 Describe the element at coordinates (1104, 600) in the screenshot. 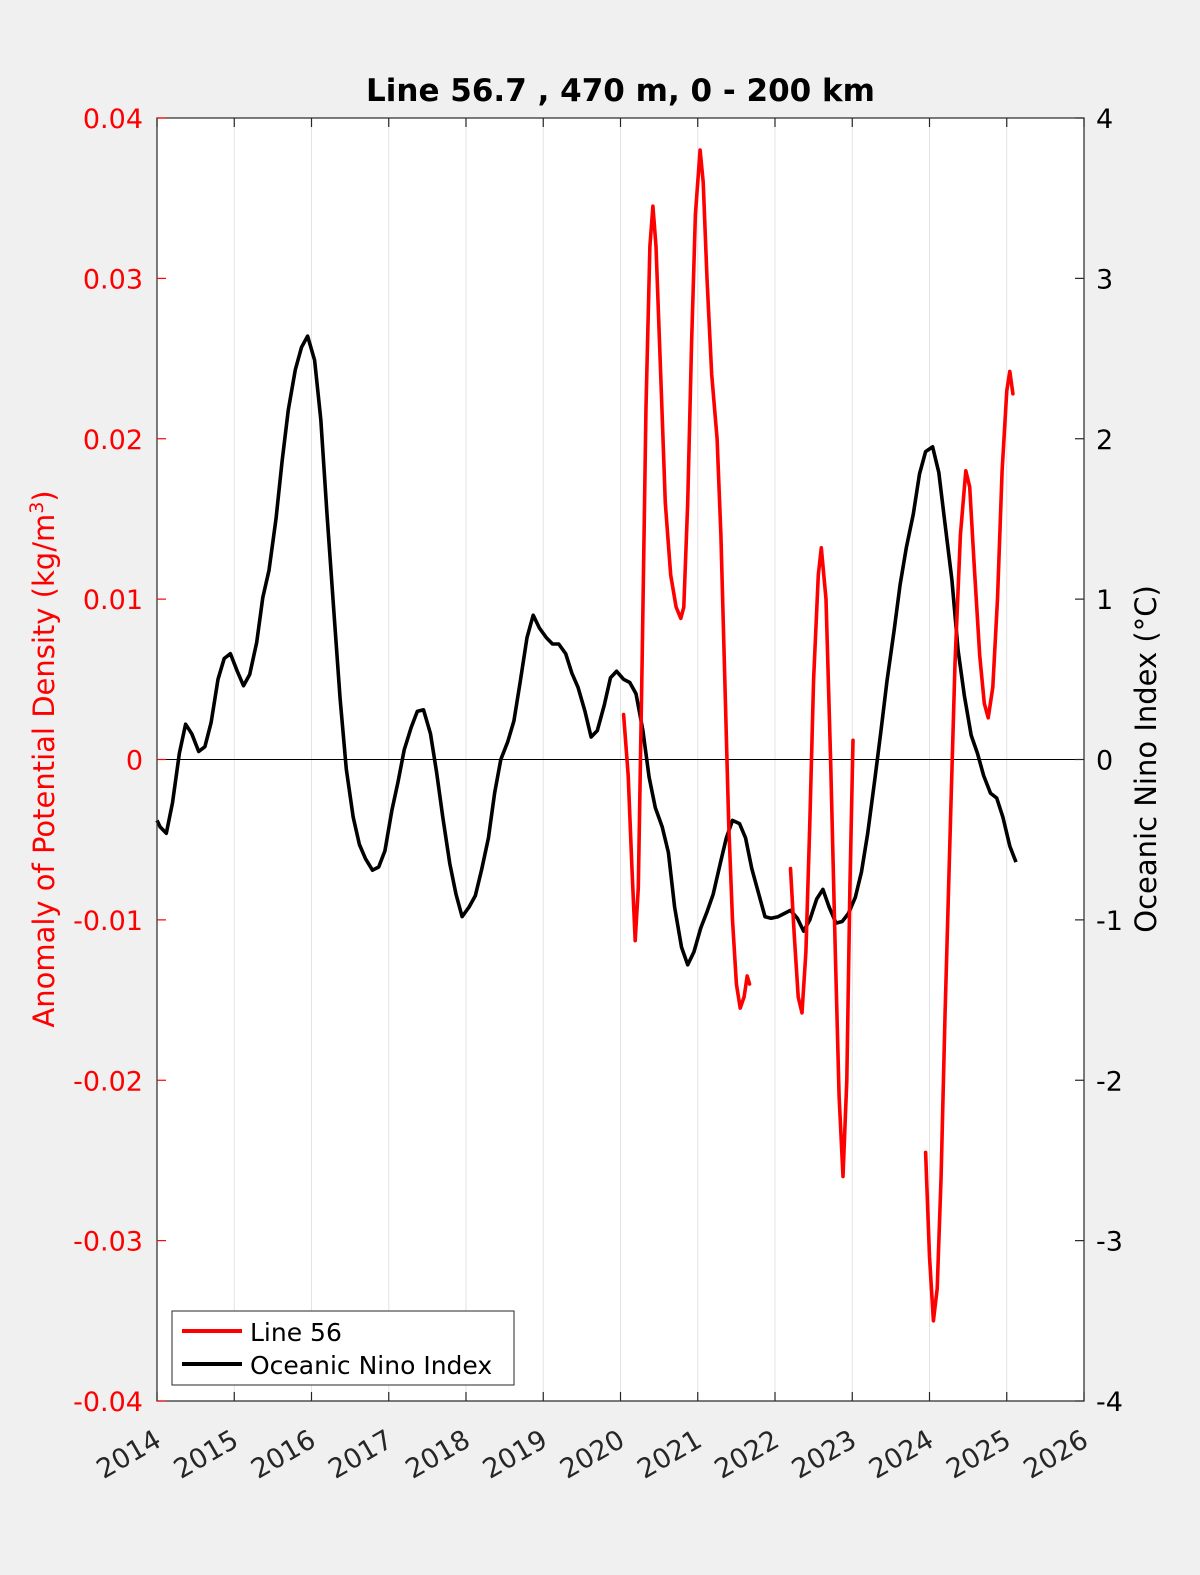

I see `y-right-tick-label-3: 1` at that location.